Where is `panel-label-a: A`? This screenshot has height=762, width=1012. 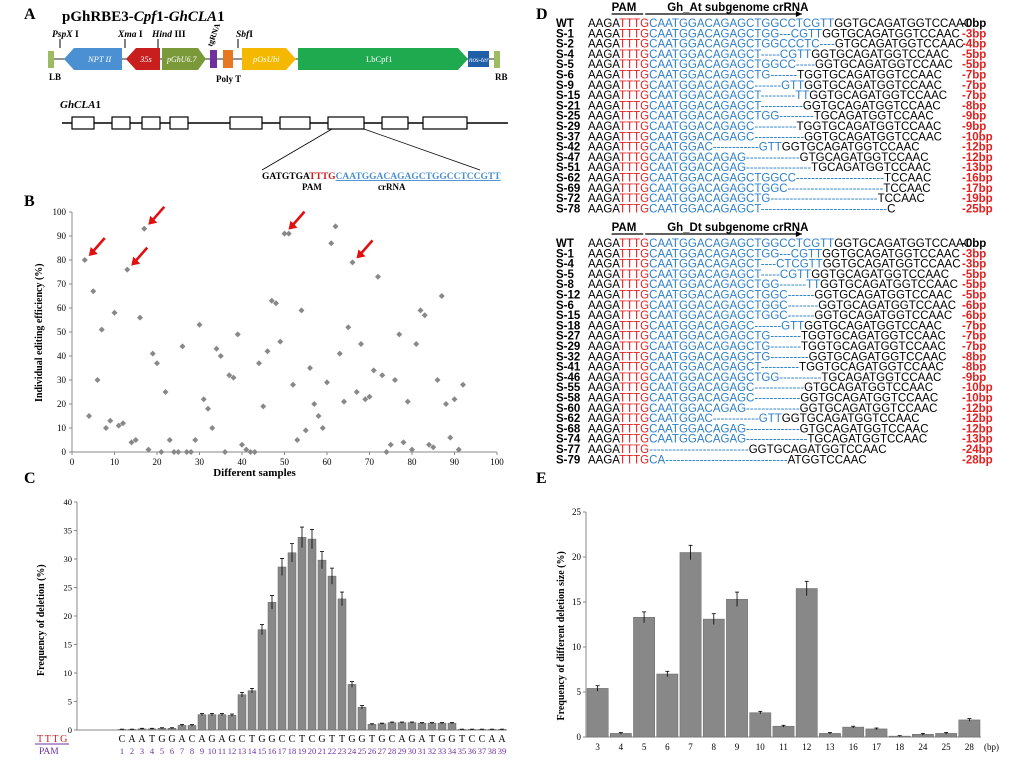 panel-label-a: A is located at coordinates (30, 14).